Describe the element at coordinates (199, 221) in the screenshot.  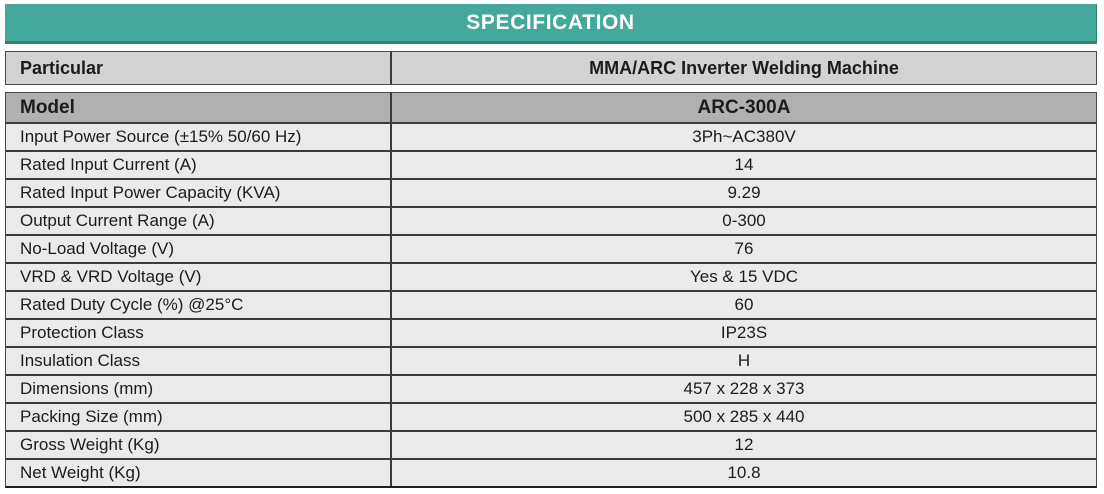
I see `spec-label: Output Current Range (A)` at that location.